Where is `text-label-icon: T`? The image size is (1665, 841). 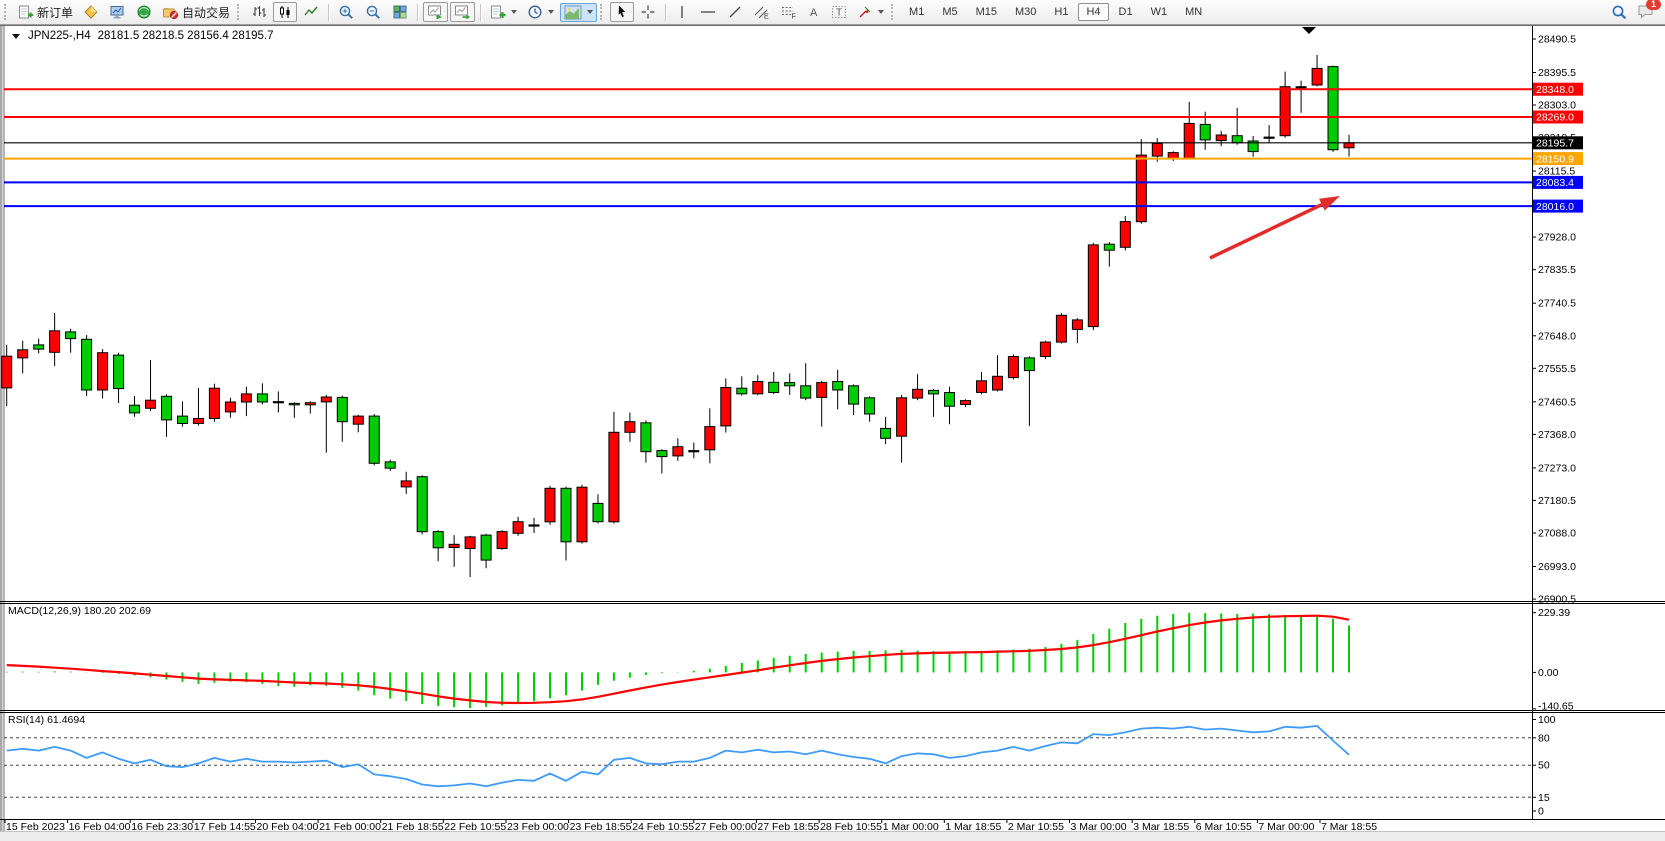 text-label-icon: T is located at coordinates (839, 12).